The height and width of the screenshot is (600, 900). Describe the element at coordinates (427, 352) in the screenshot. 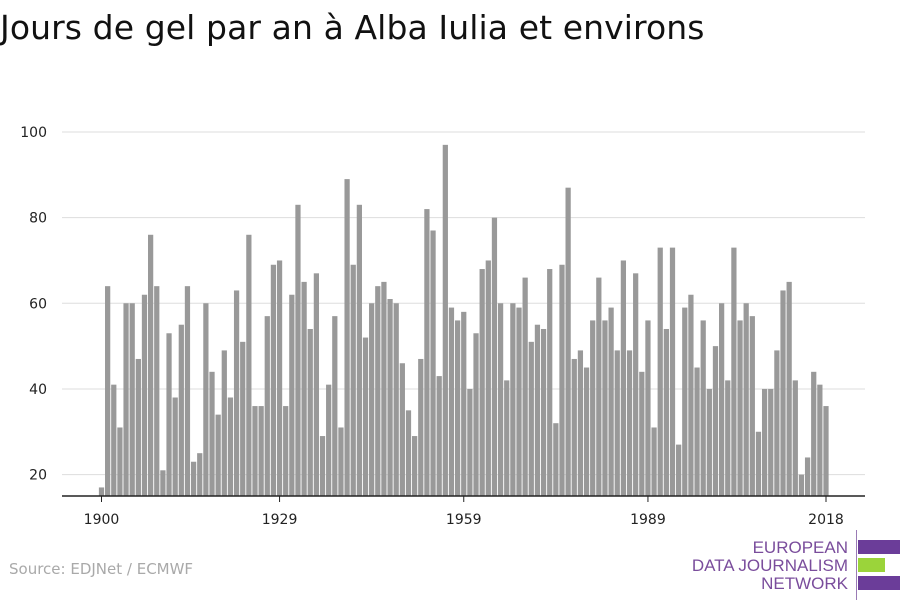

I see `bar-1953` at that location.